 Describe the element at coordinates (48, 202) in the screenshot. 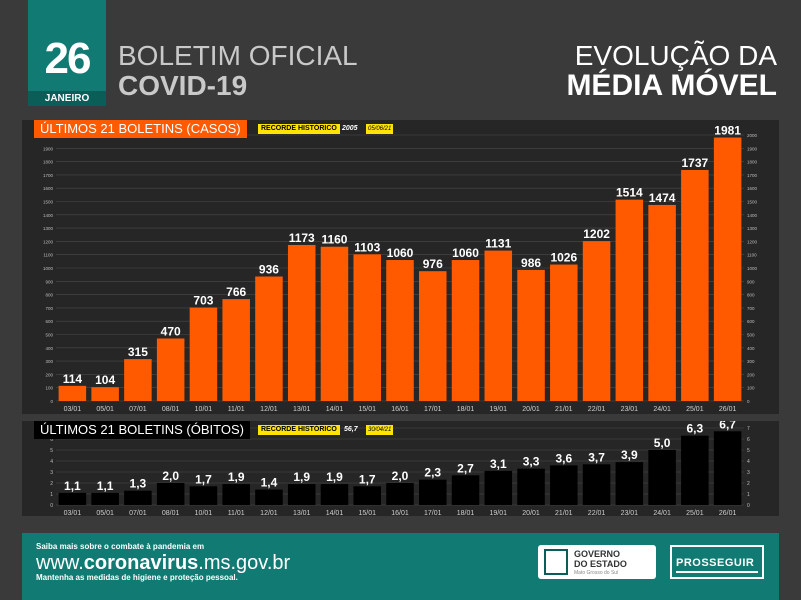

I see `cases-ytick-left: 1500` at that location.